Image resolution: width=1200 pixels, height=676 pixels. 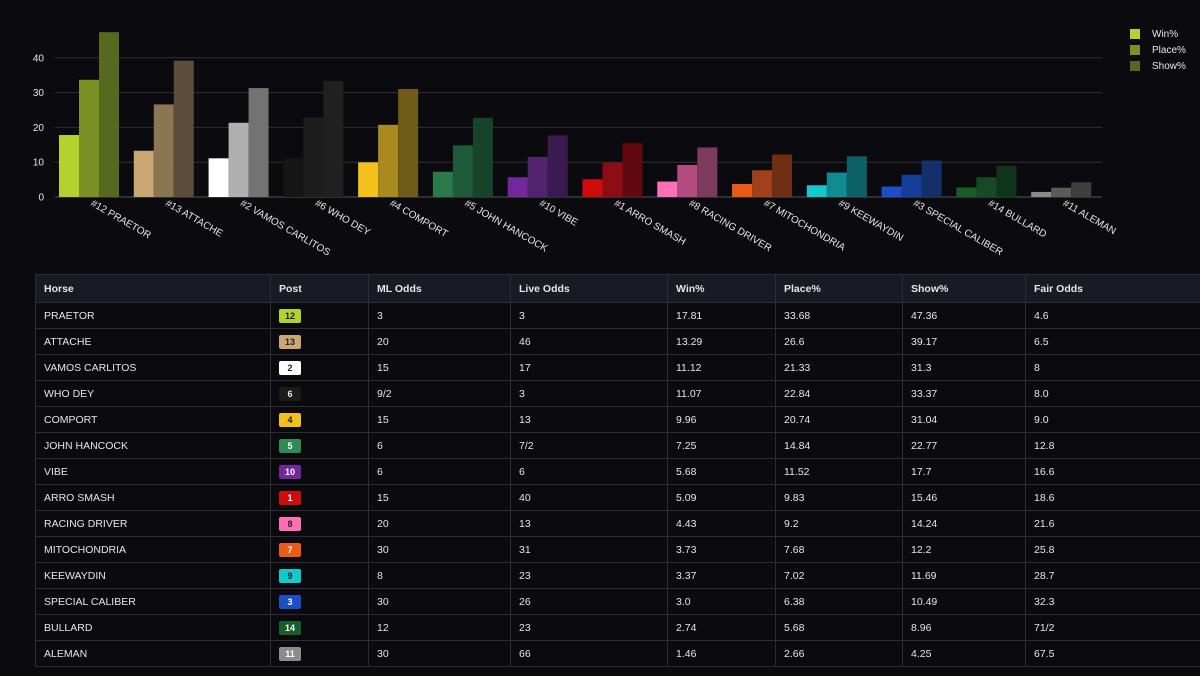 What do you see at coordinates (964, 549) in the screenshot?
I see `show-pct-cell: 12.2` at bounding box center [964, 549].